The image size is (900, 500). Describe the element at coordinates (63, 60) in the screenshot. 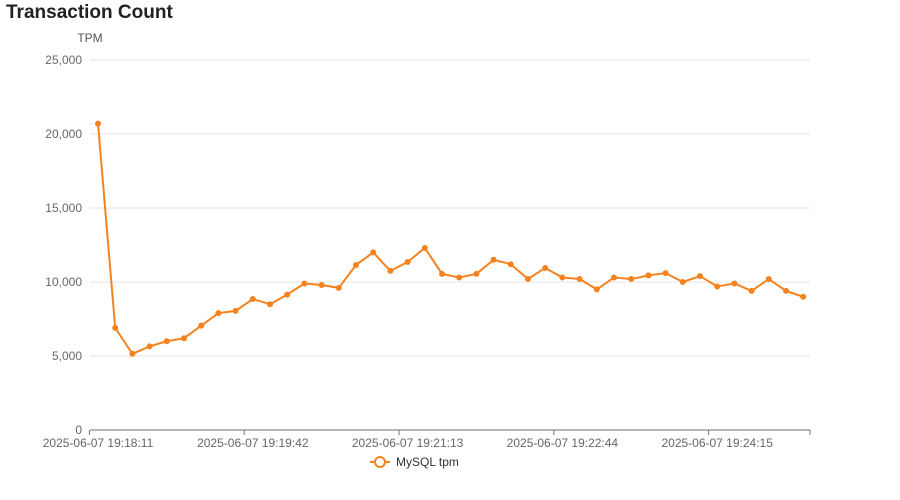

I see `y-tick-label: 25,000` at that location.